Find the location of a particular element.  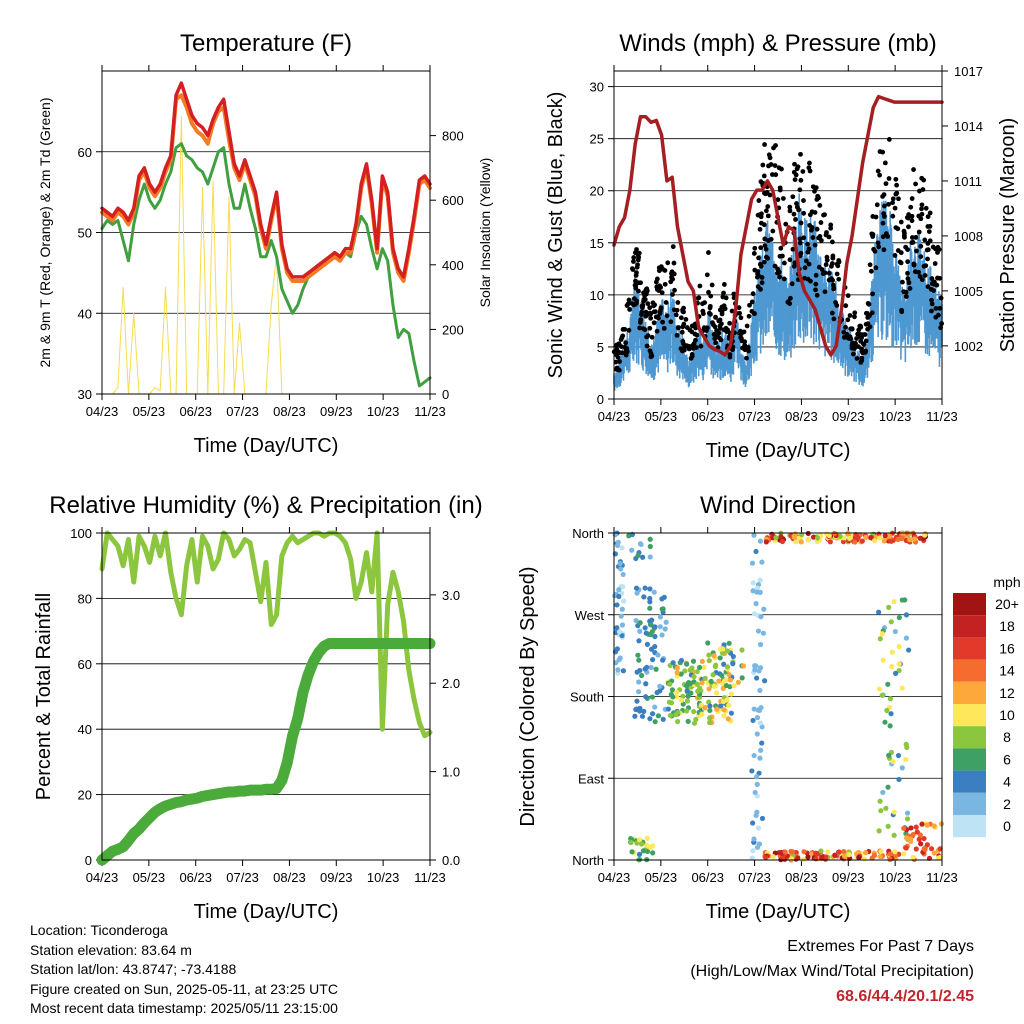

x-tick-label: 05/23 is located at coordinates (149, 877).